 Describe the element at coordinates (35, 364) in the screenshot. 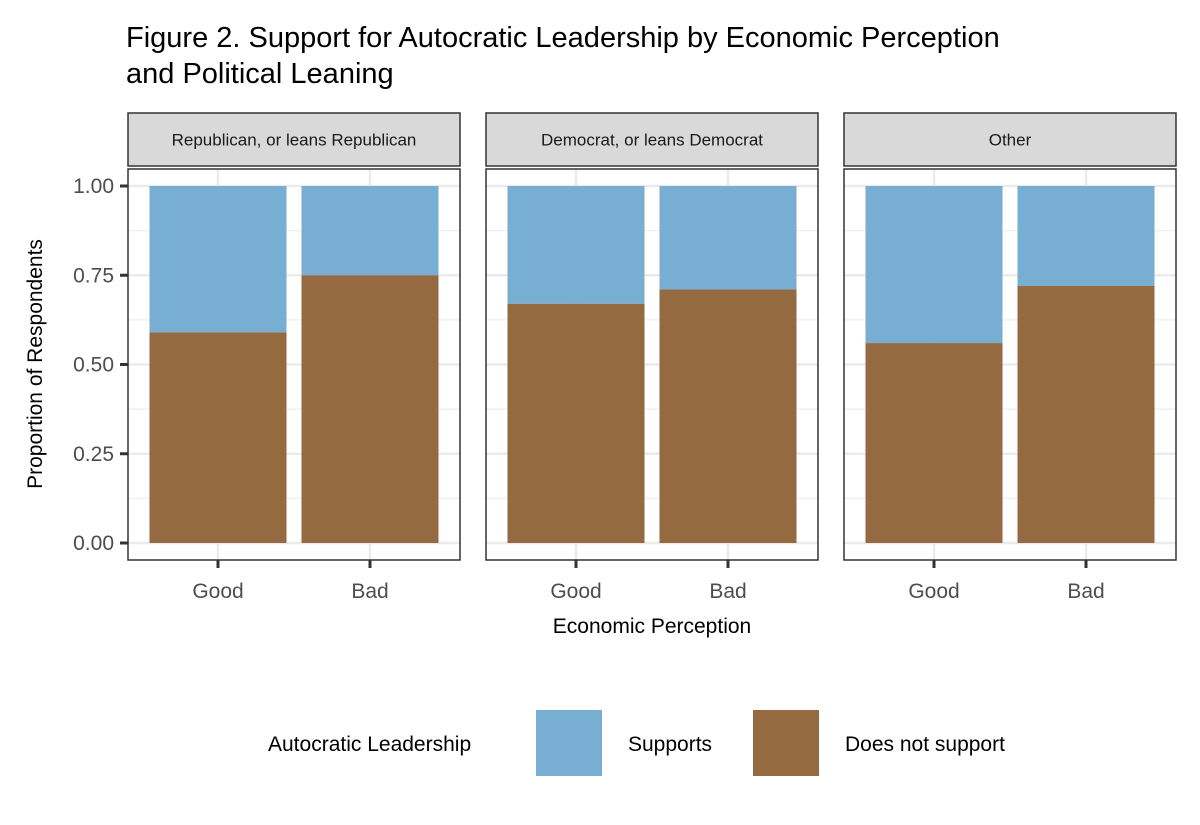

I see `y-axis-label: Proportion of Respondents` at that location.